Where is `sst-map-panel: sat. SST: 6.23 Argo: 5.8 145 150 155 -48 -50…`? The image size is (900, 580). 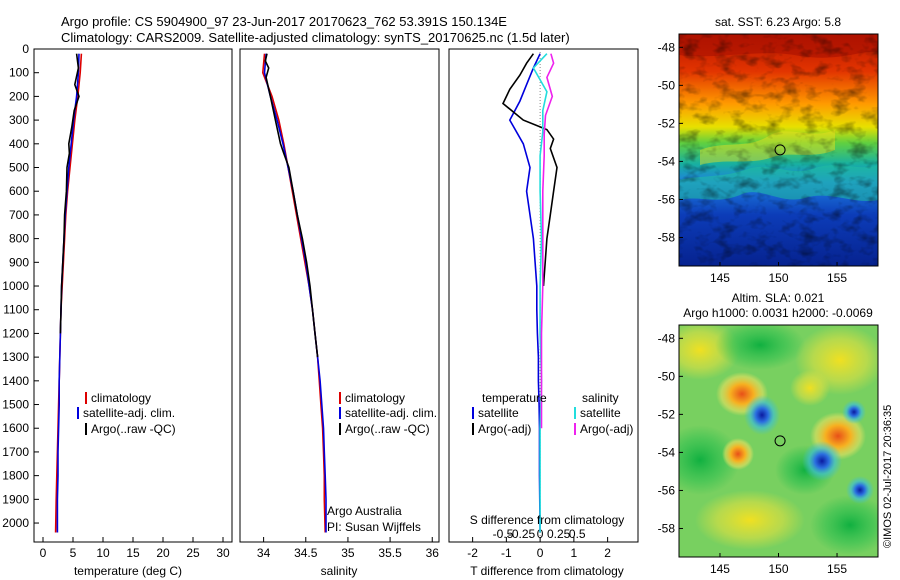 sst-map-panel: sat. SST: 6.23 Argo: 5.8 145 150 155 -48 -50… is located at coordinates (768, 150).